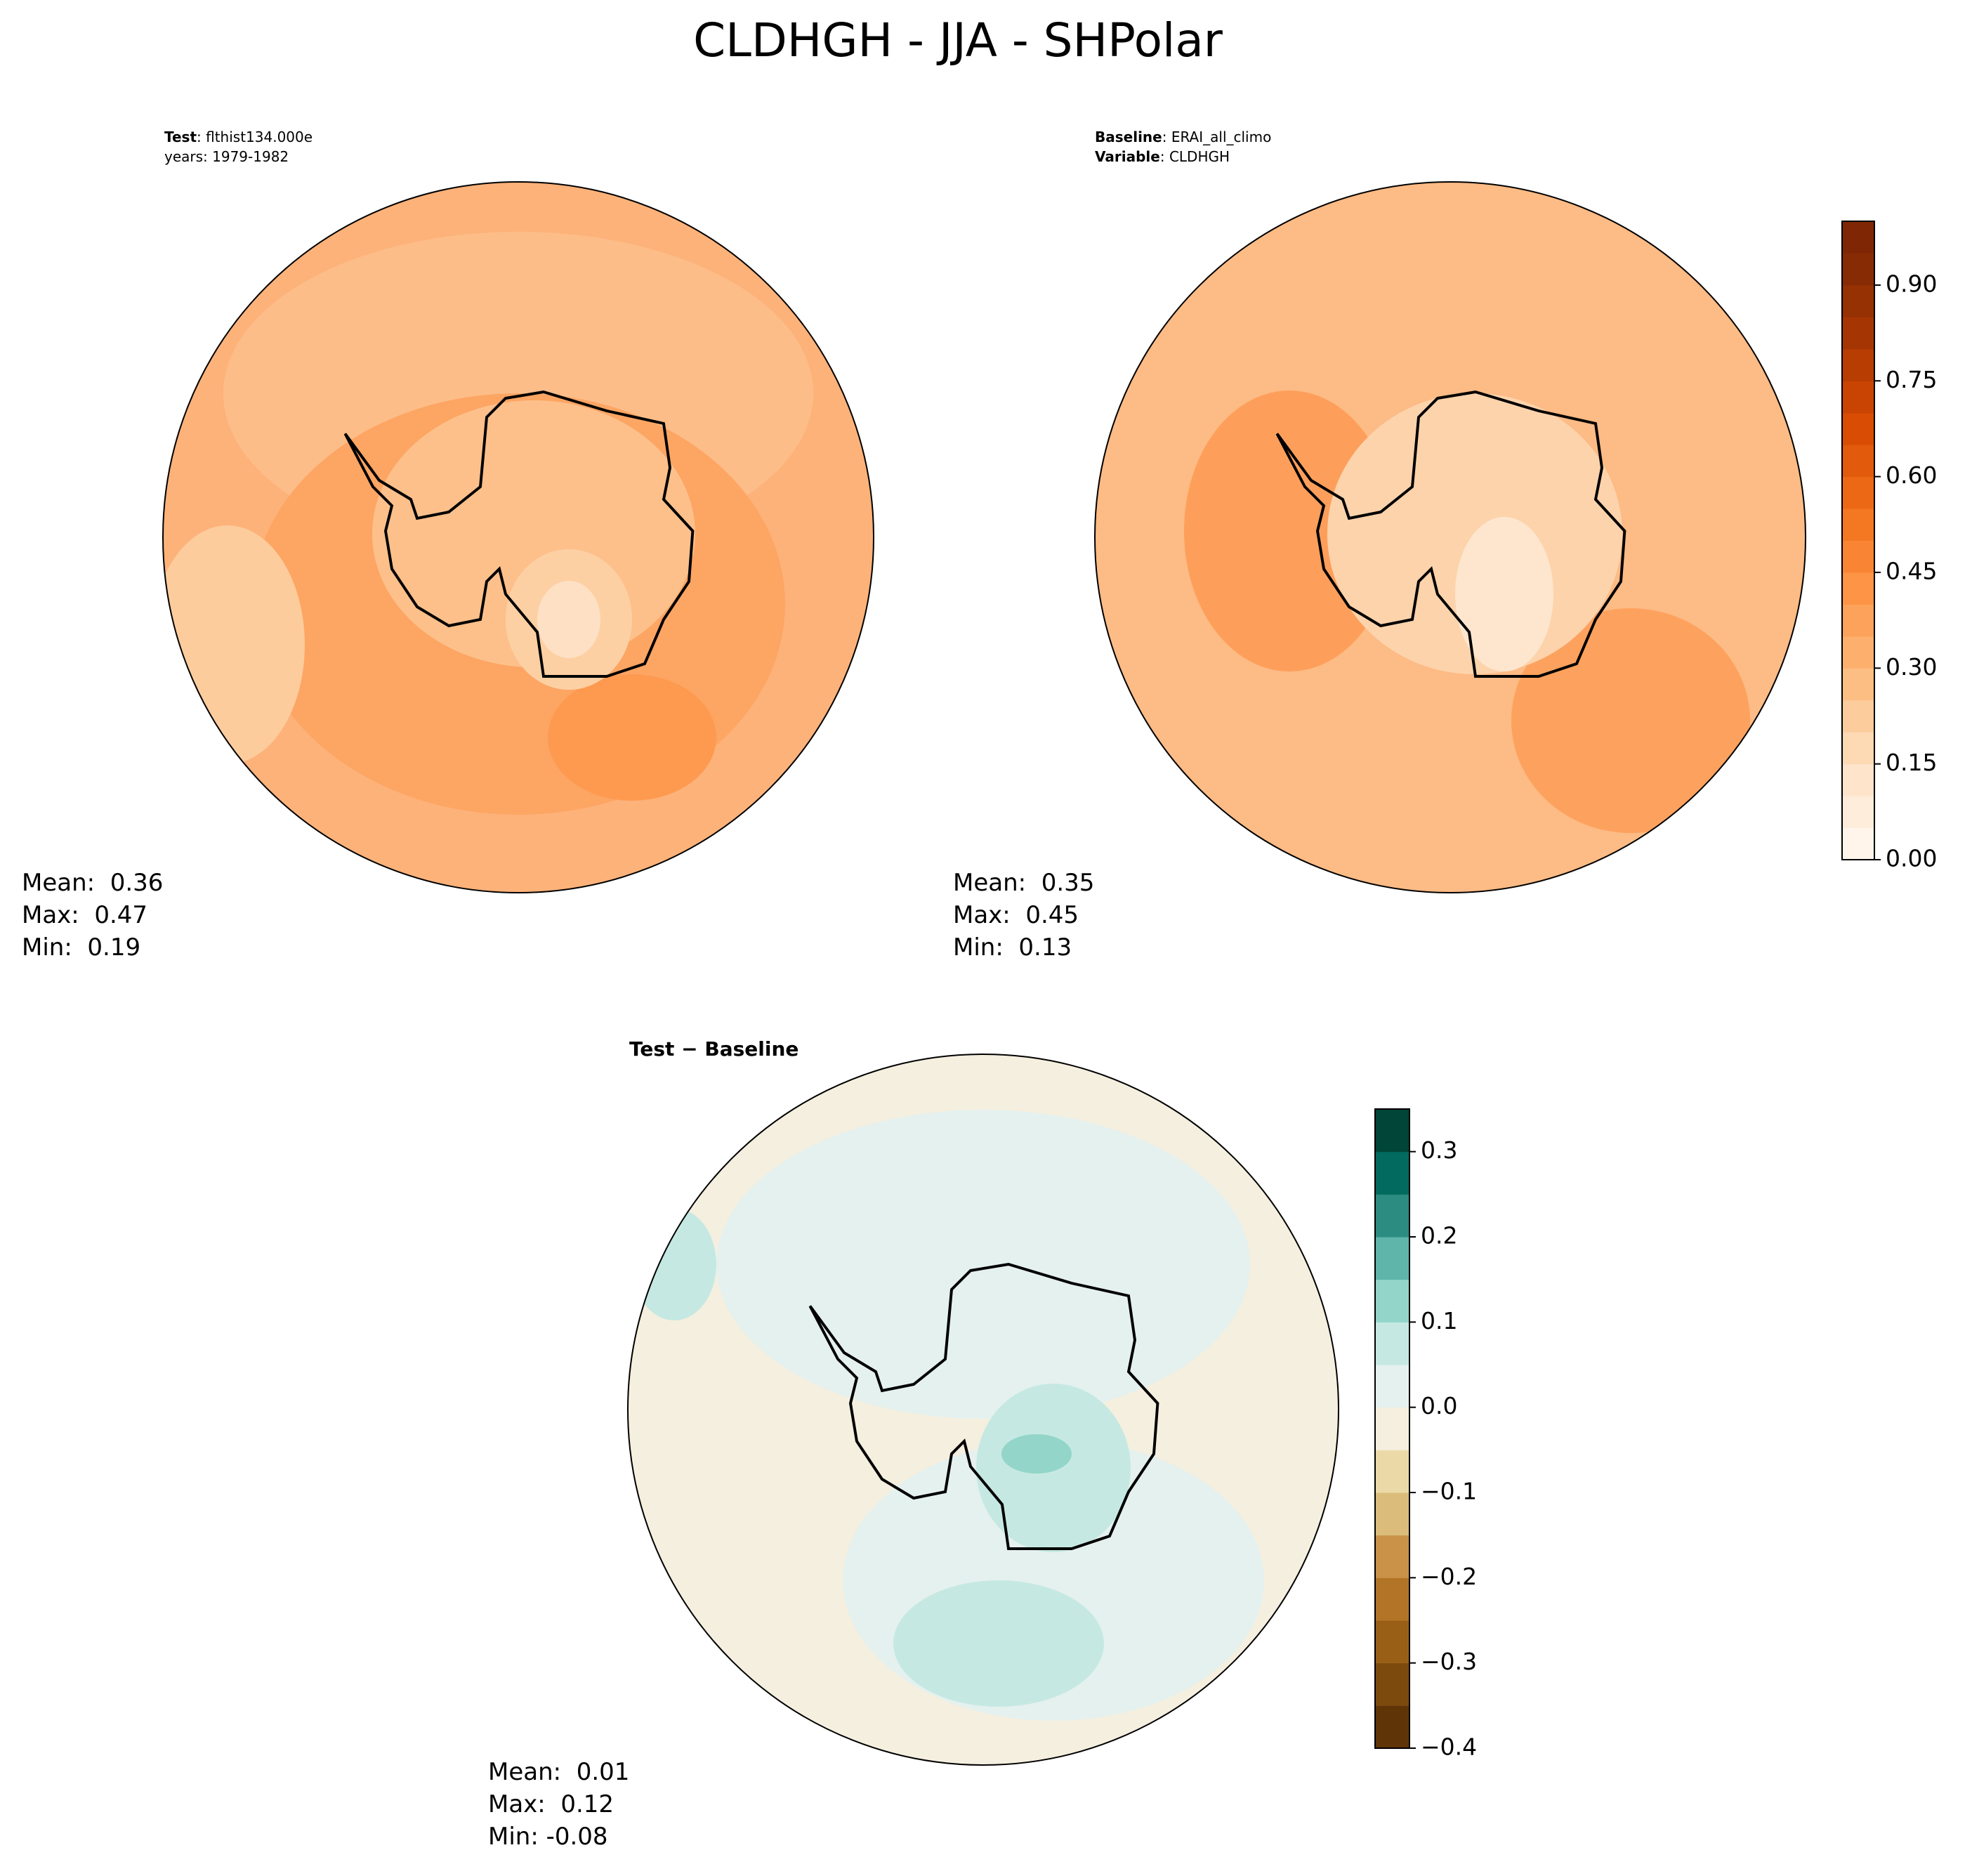  Describe the element at coordinates (1911, 475) in the screenshot. I see `colorbar-tick-label: 0.60` at that location.